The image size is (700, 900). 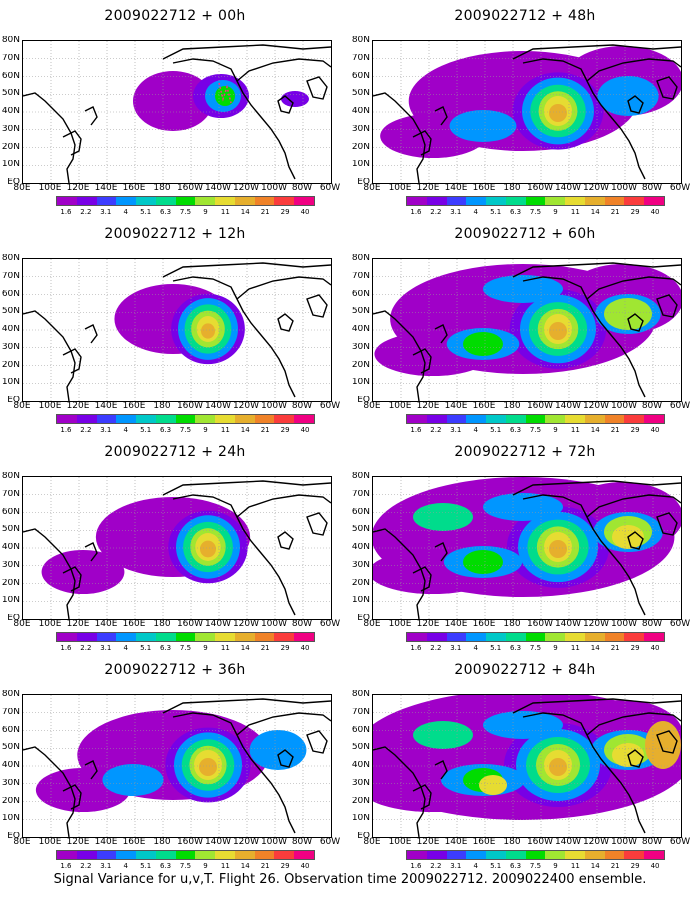 What do you see at coordinates (10, 748) in the screenshot?
I see `lat-label: 50N` at bounding box center [10, 748].